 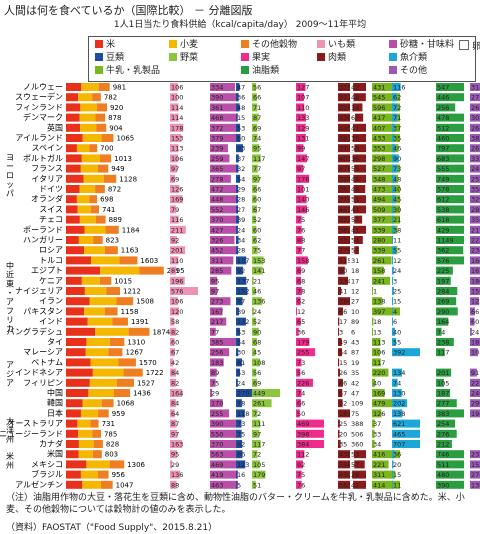 What do you see at coordinates (175, 383) in the screenshot?
I see `segment-value: 82` at bounding box center [175, 383].